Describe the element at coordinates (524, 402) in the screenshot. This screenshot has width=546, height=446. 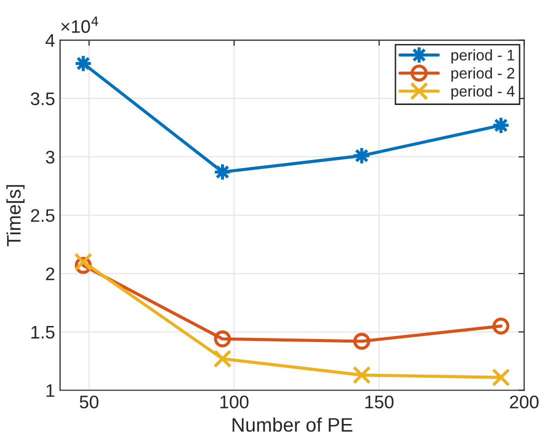
I see `x-tick-label: 200` at that location.